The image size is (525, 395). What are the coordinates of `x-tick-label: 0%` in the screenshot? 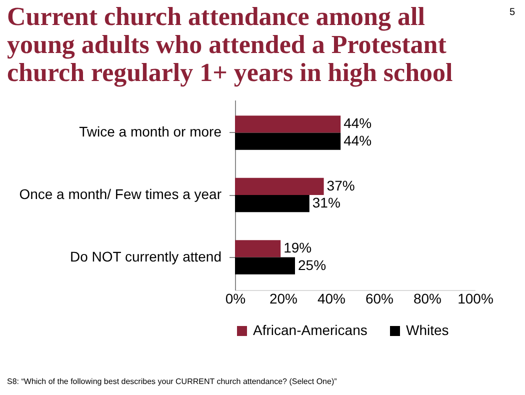 It's located at (235, 298).